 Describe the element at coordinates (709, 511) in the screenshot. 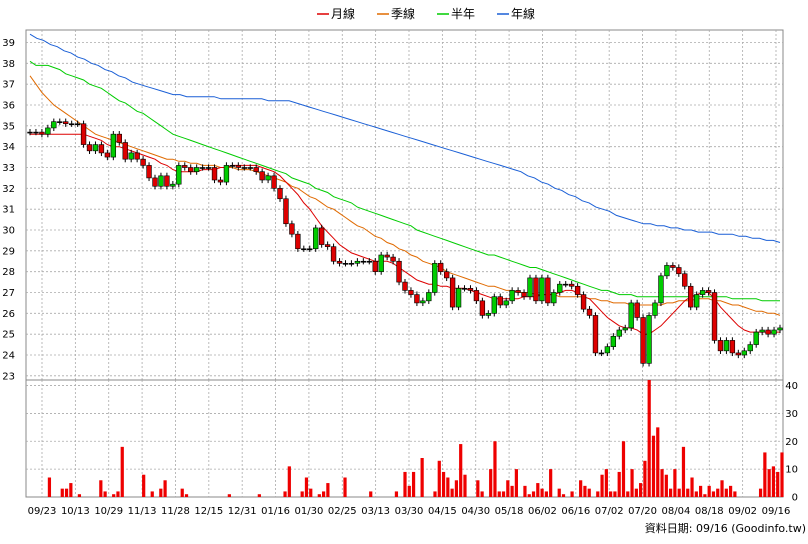

I see `x-tick-label: 08/18` at that location.